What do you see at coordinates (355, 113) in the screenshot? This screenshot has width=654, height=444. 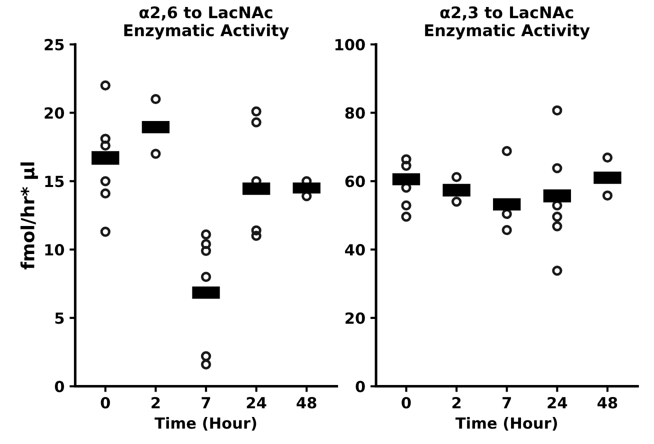 I see `y-tick-label: 80` at bounding box center [355, 113].